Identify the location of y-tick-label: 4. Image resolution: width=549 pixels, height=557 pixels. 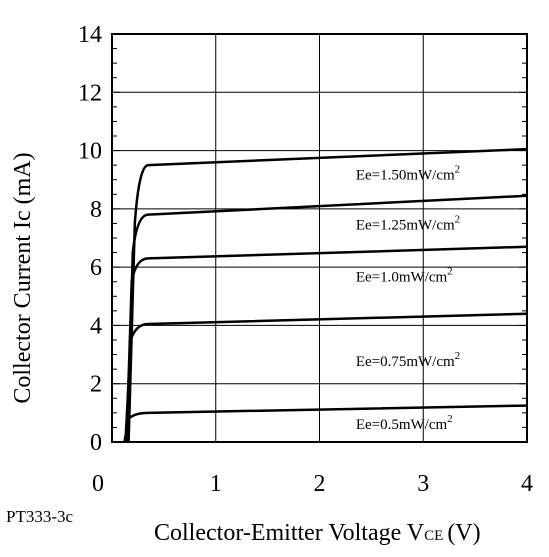
(96, 326).